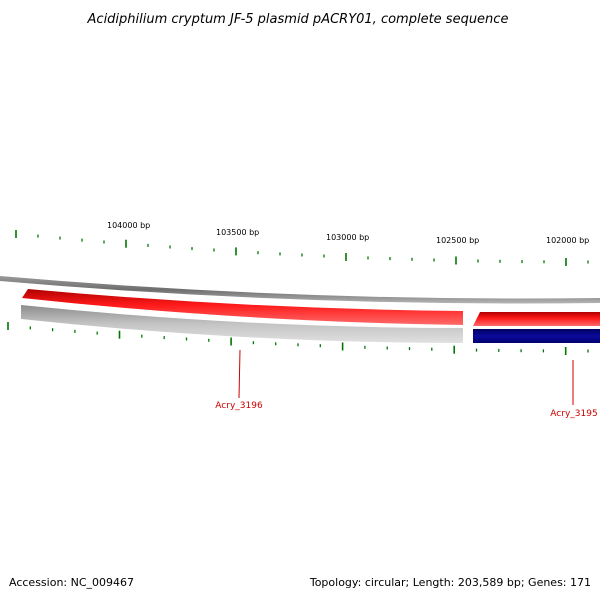 This screenshot has width=600, height=600. What do you see at coordinates (71, 582) in the screenshot?
I see `accession-text: Accession: NC_009467` at bounding box center [71, 582].